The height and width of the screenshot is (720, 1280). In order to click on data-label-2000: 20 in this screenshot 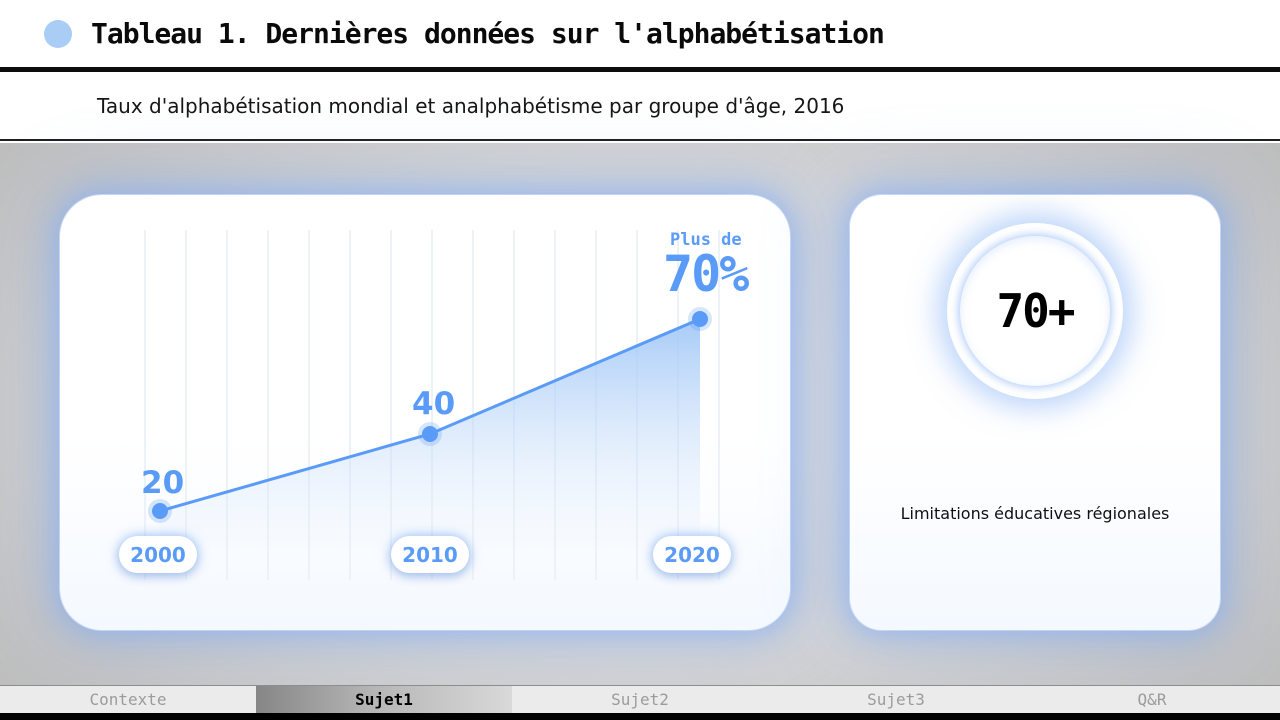, I will do `click(163, 483)`.